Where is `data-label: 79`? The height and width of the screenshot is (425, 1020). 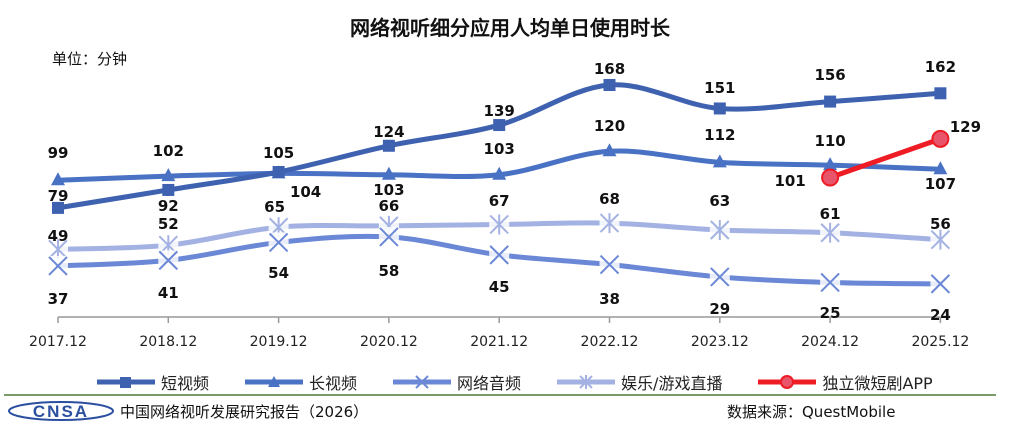 data-label: 79 is located at coordinates (58, 196).